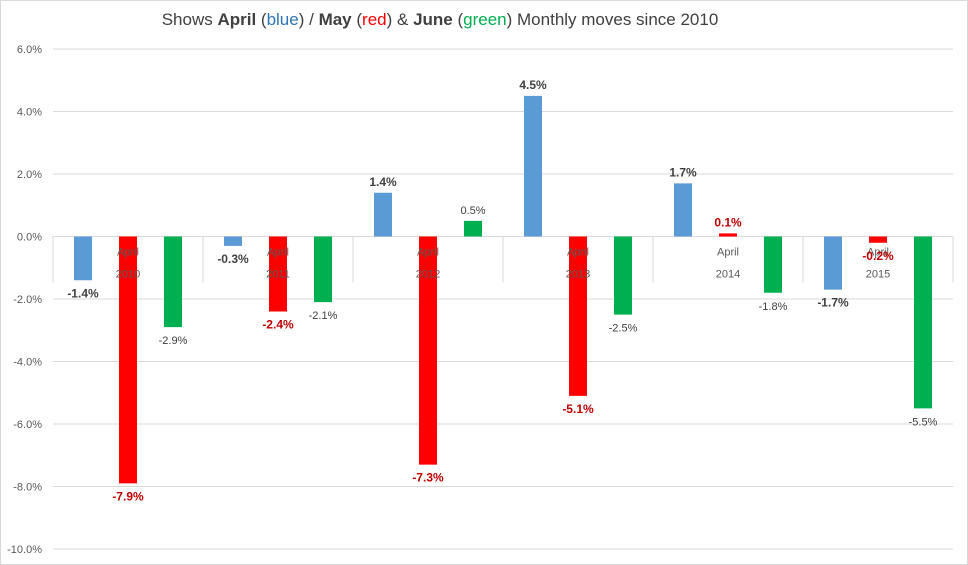 The height and width of the screenshot is (565, 968). Describe the element at coordinates (578, 275) in the screenshot. I see `category-year-label: 2013` at that location.